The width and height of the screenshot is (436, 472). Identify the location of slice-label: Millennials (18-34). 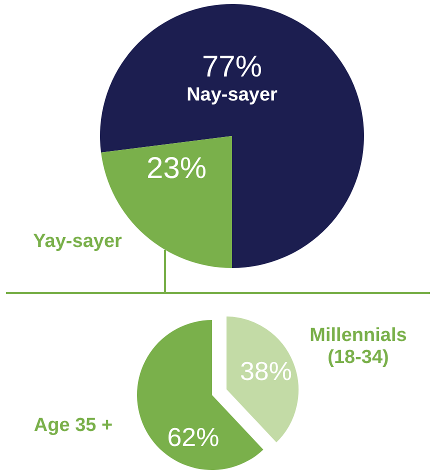
(358, 346).